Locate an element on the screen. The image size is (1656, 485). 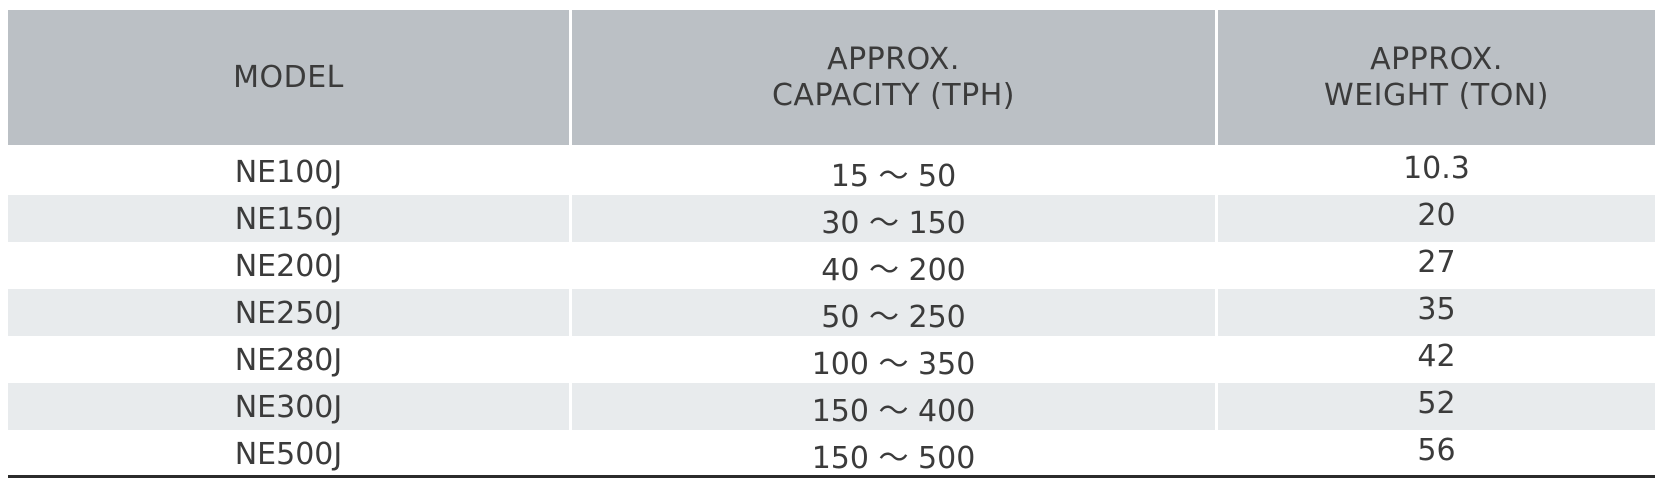
table-row: NE100J 15 〜 50 10.3 is located at coordinates (831, 171).